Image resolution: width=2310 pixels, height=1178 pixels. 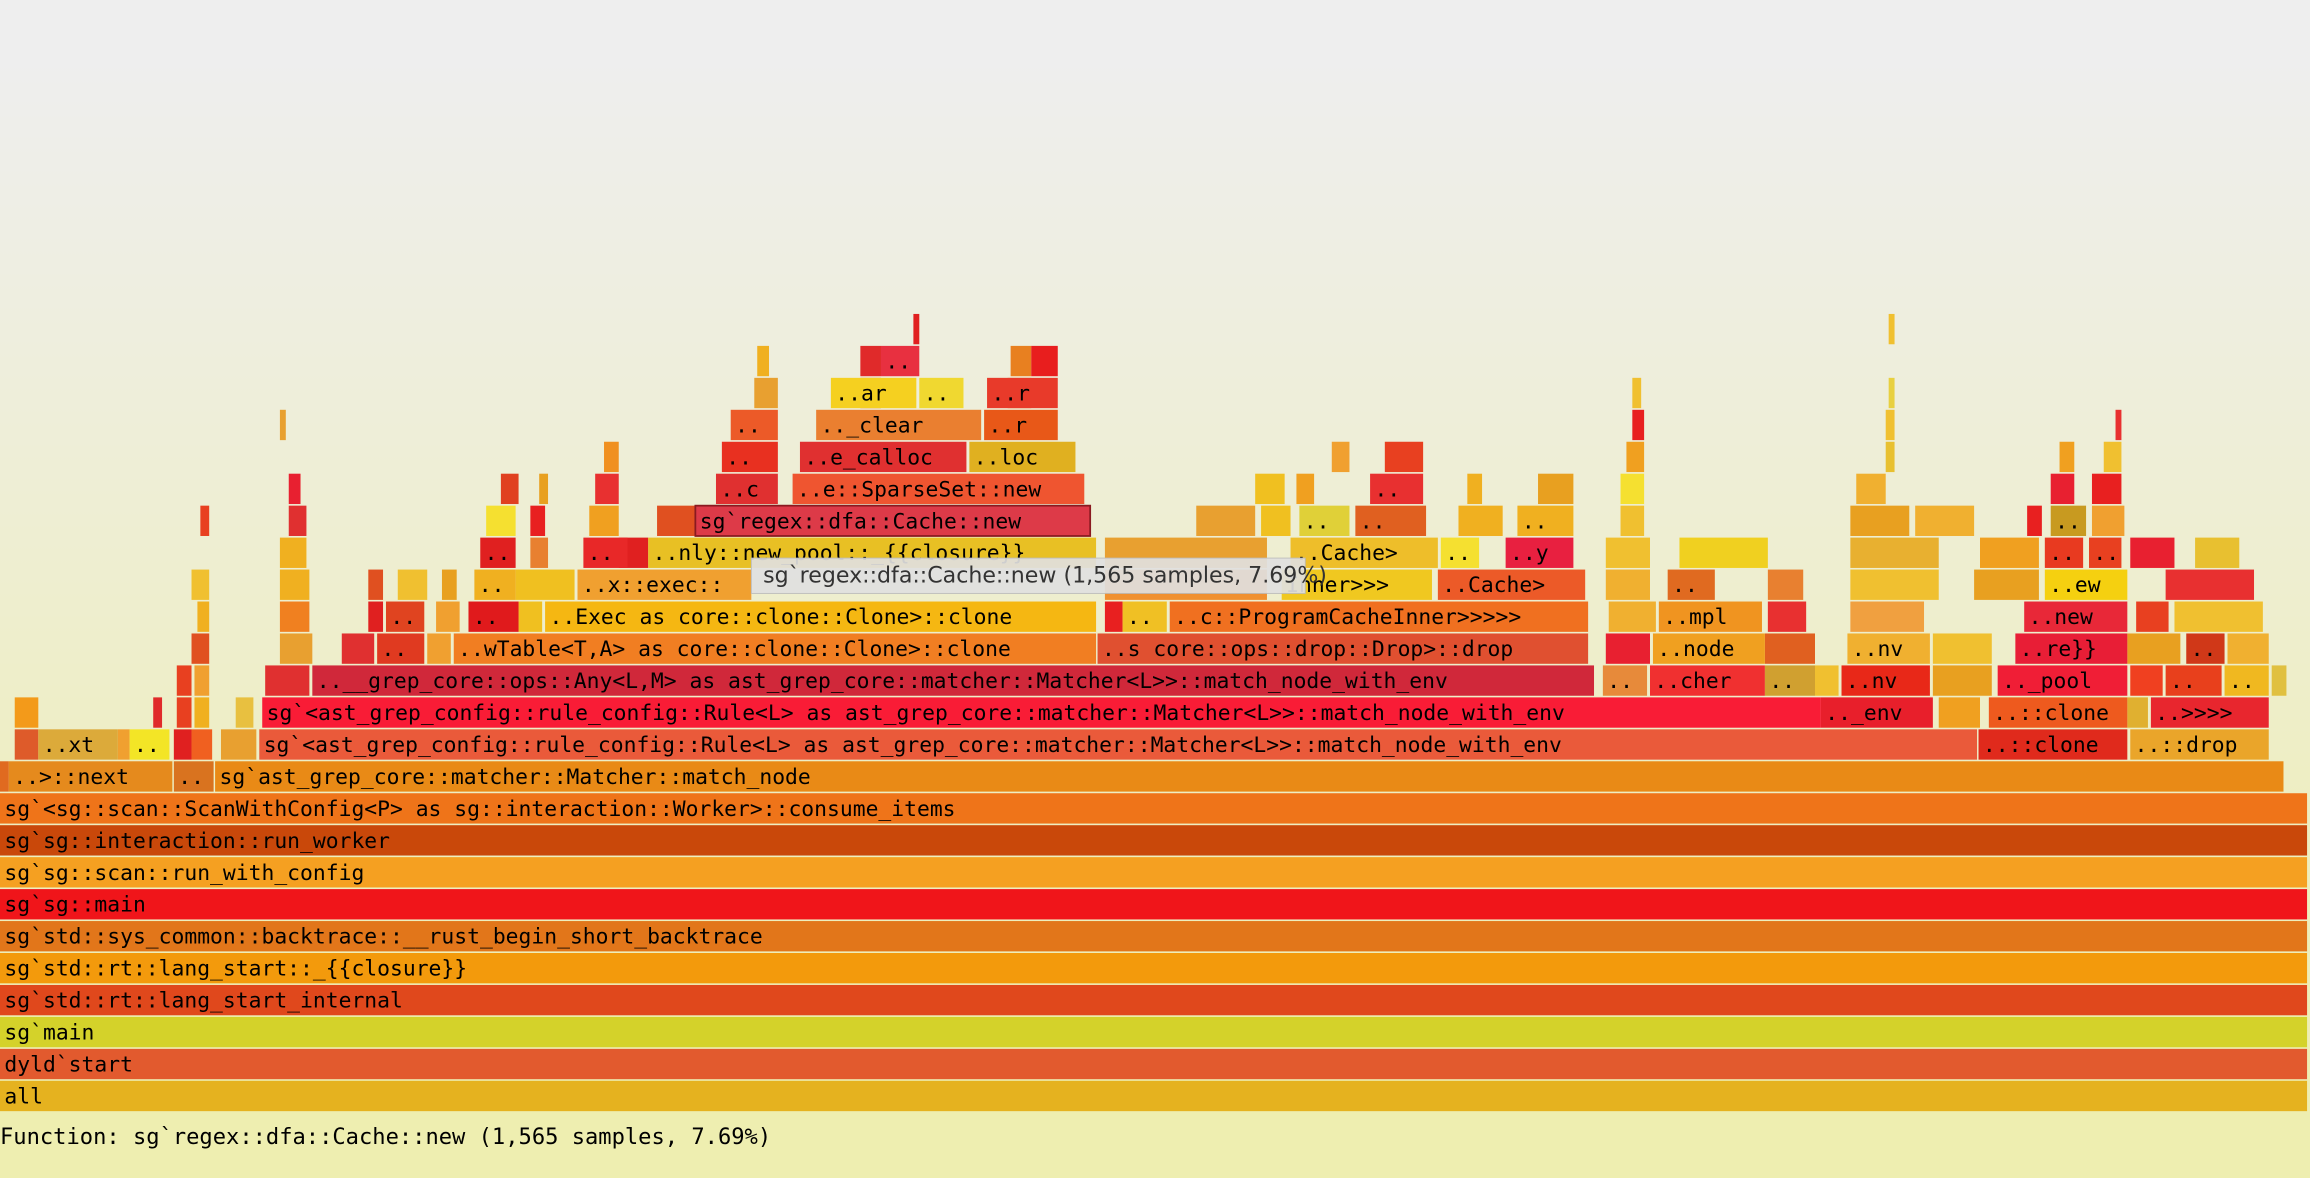 I want to click on frame: .._env, so click(x=1876, y=712).